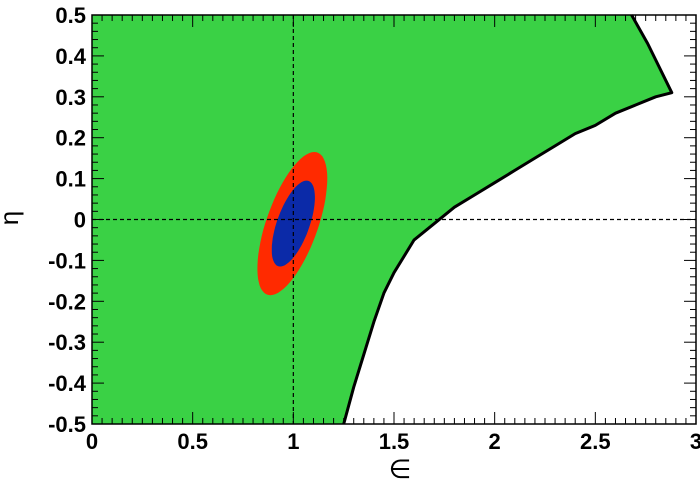 The image size is (700, 489). Describe the element at coordinates (70, 15) in the screenshot. I see `y-tick-label: 0.5` at that location.